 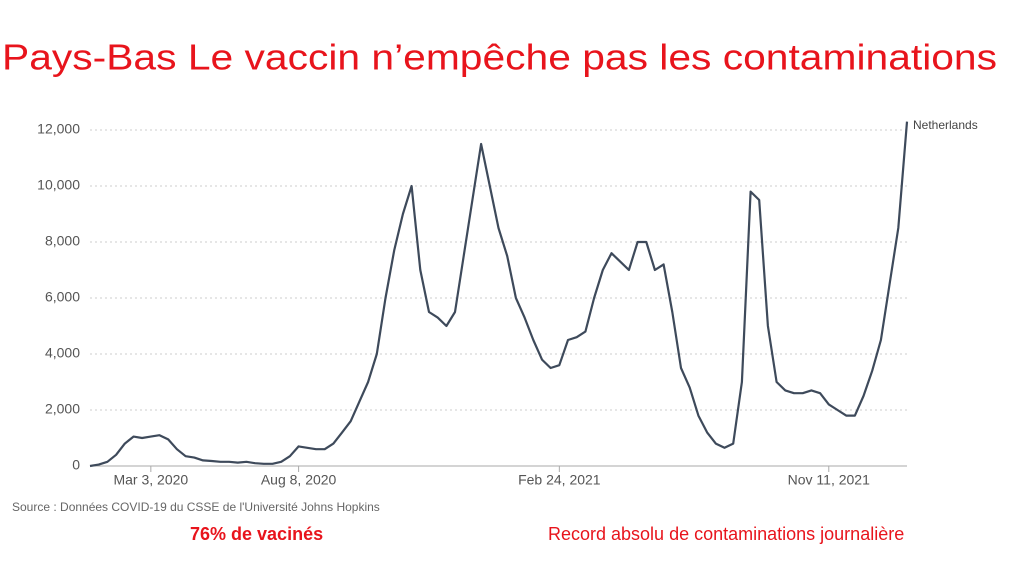 I want to click on y-tick-label: 0, so click(x=76, y=465).